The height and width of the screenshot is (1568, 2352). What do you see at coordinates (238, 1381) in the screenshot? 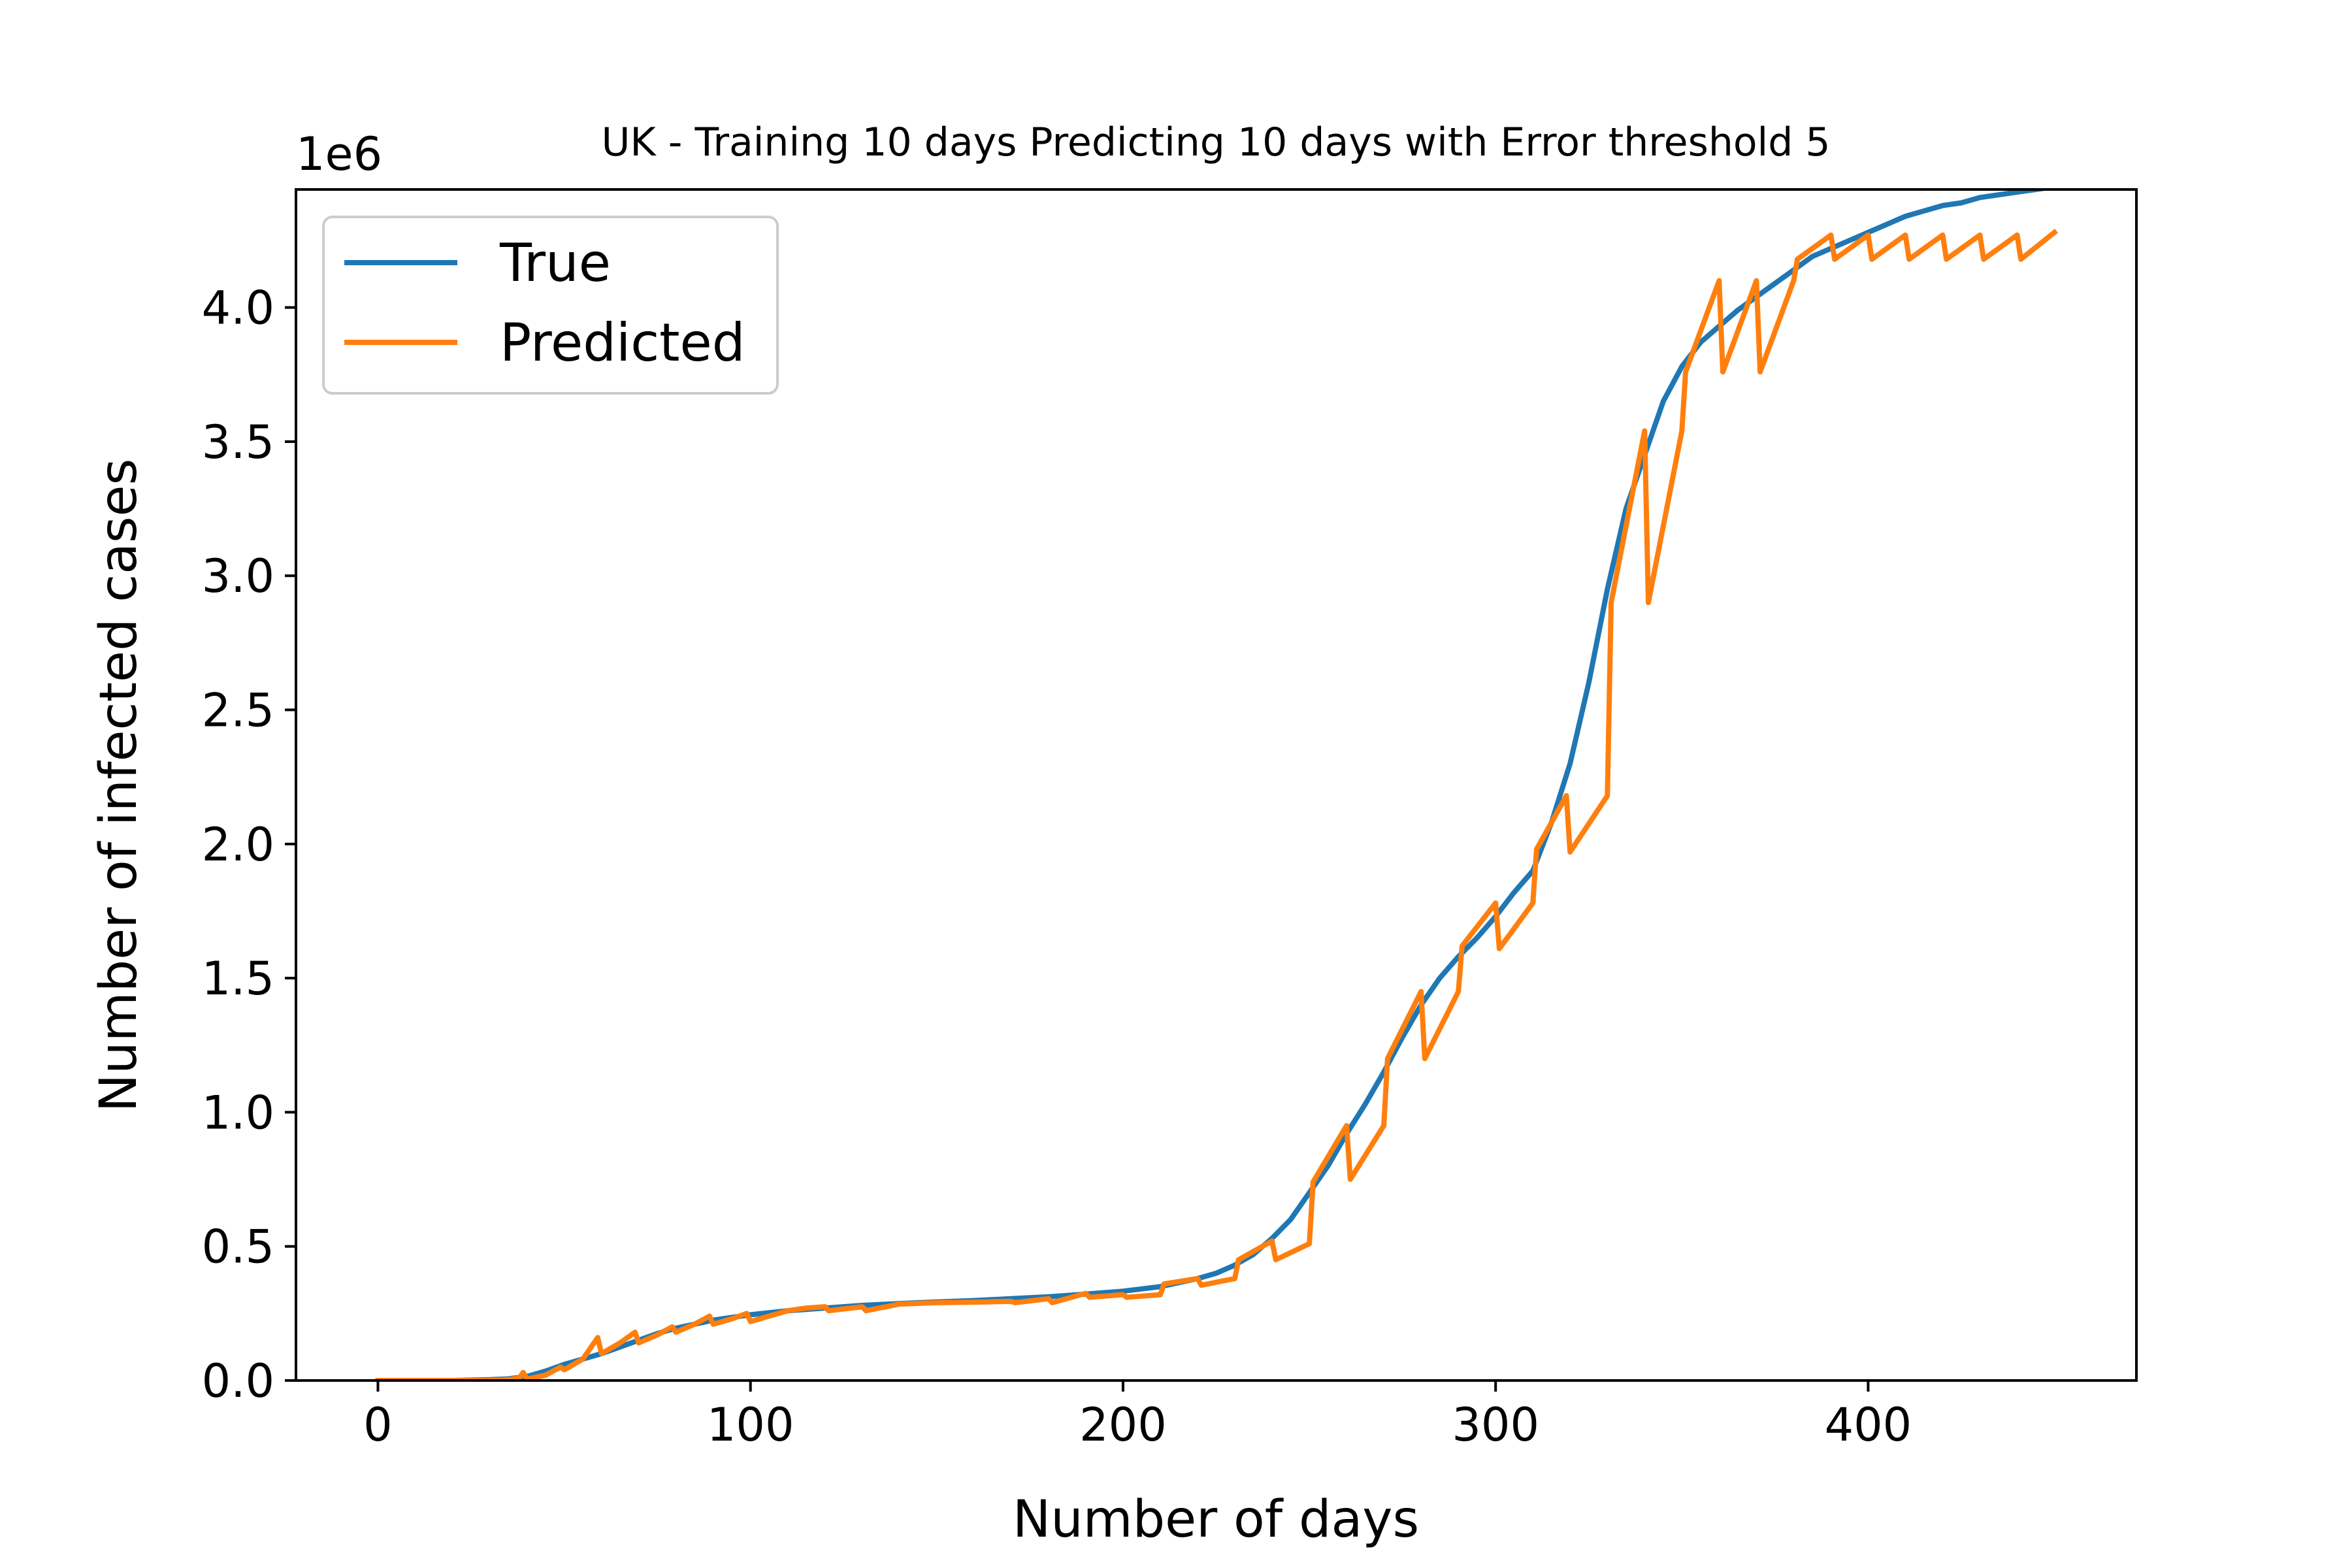
I see `y-tick-label: 0.0` at bounding box center [238, 1381].